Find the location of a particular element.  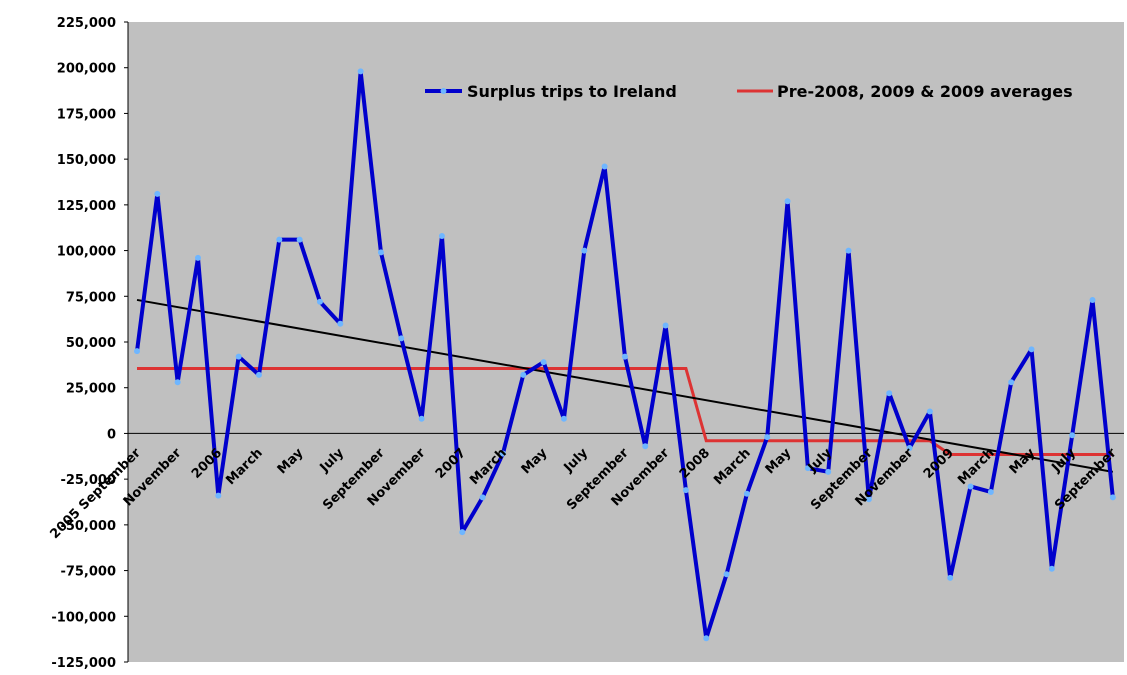

y-tick-label: 225,000 is located at coordinates (86, 23).